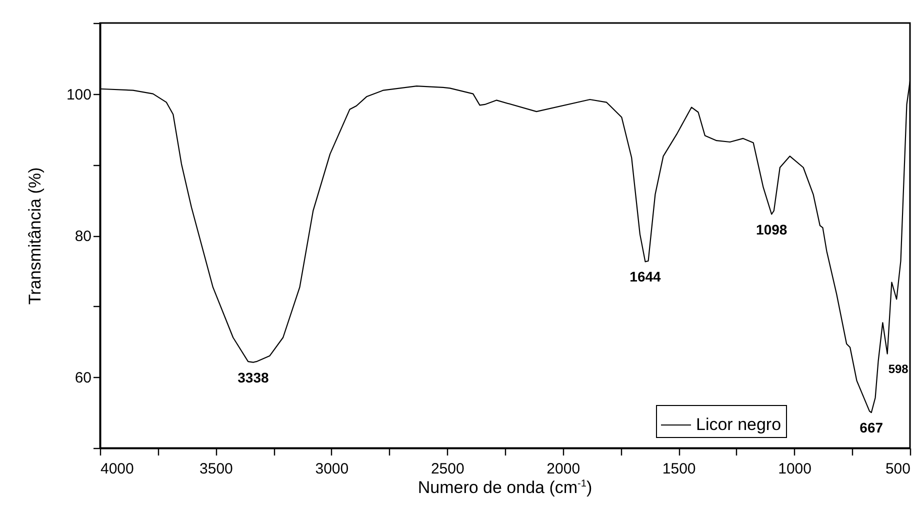 Image resolution: width=923 pixels, height=514 pixels. What do you see at coordinates (772, 229) in the screenshot?
I see `annotation: 1098` at bounding box center [772, 229].